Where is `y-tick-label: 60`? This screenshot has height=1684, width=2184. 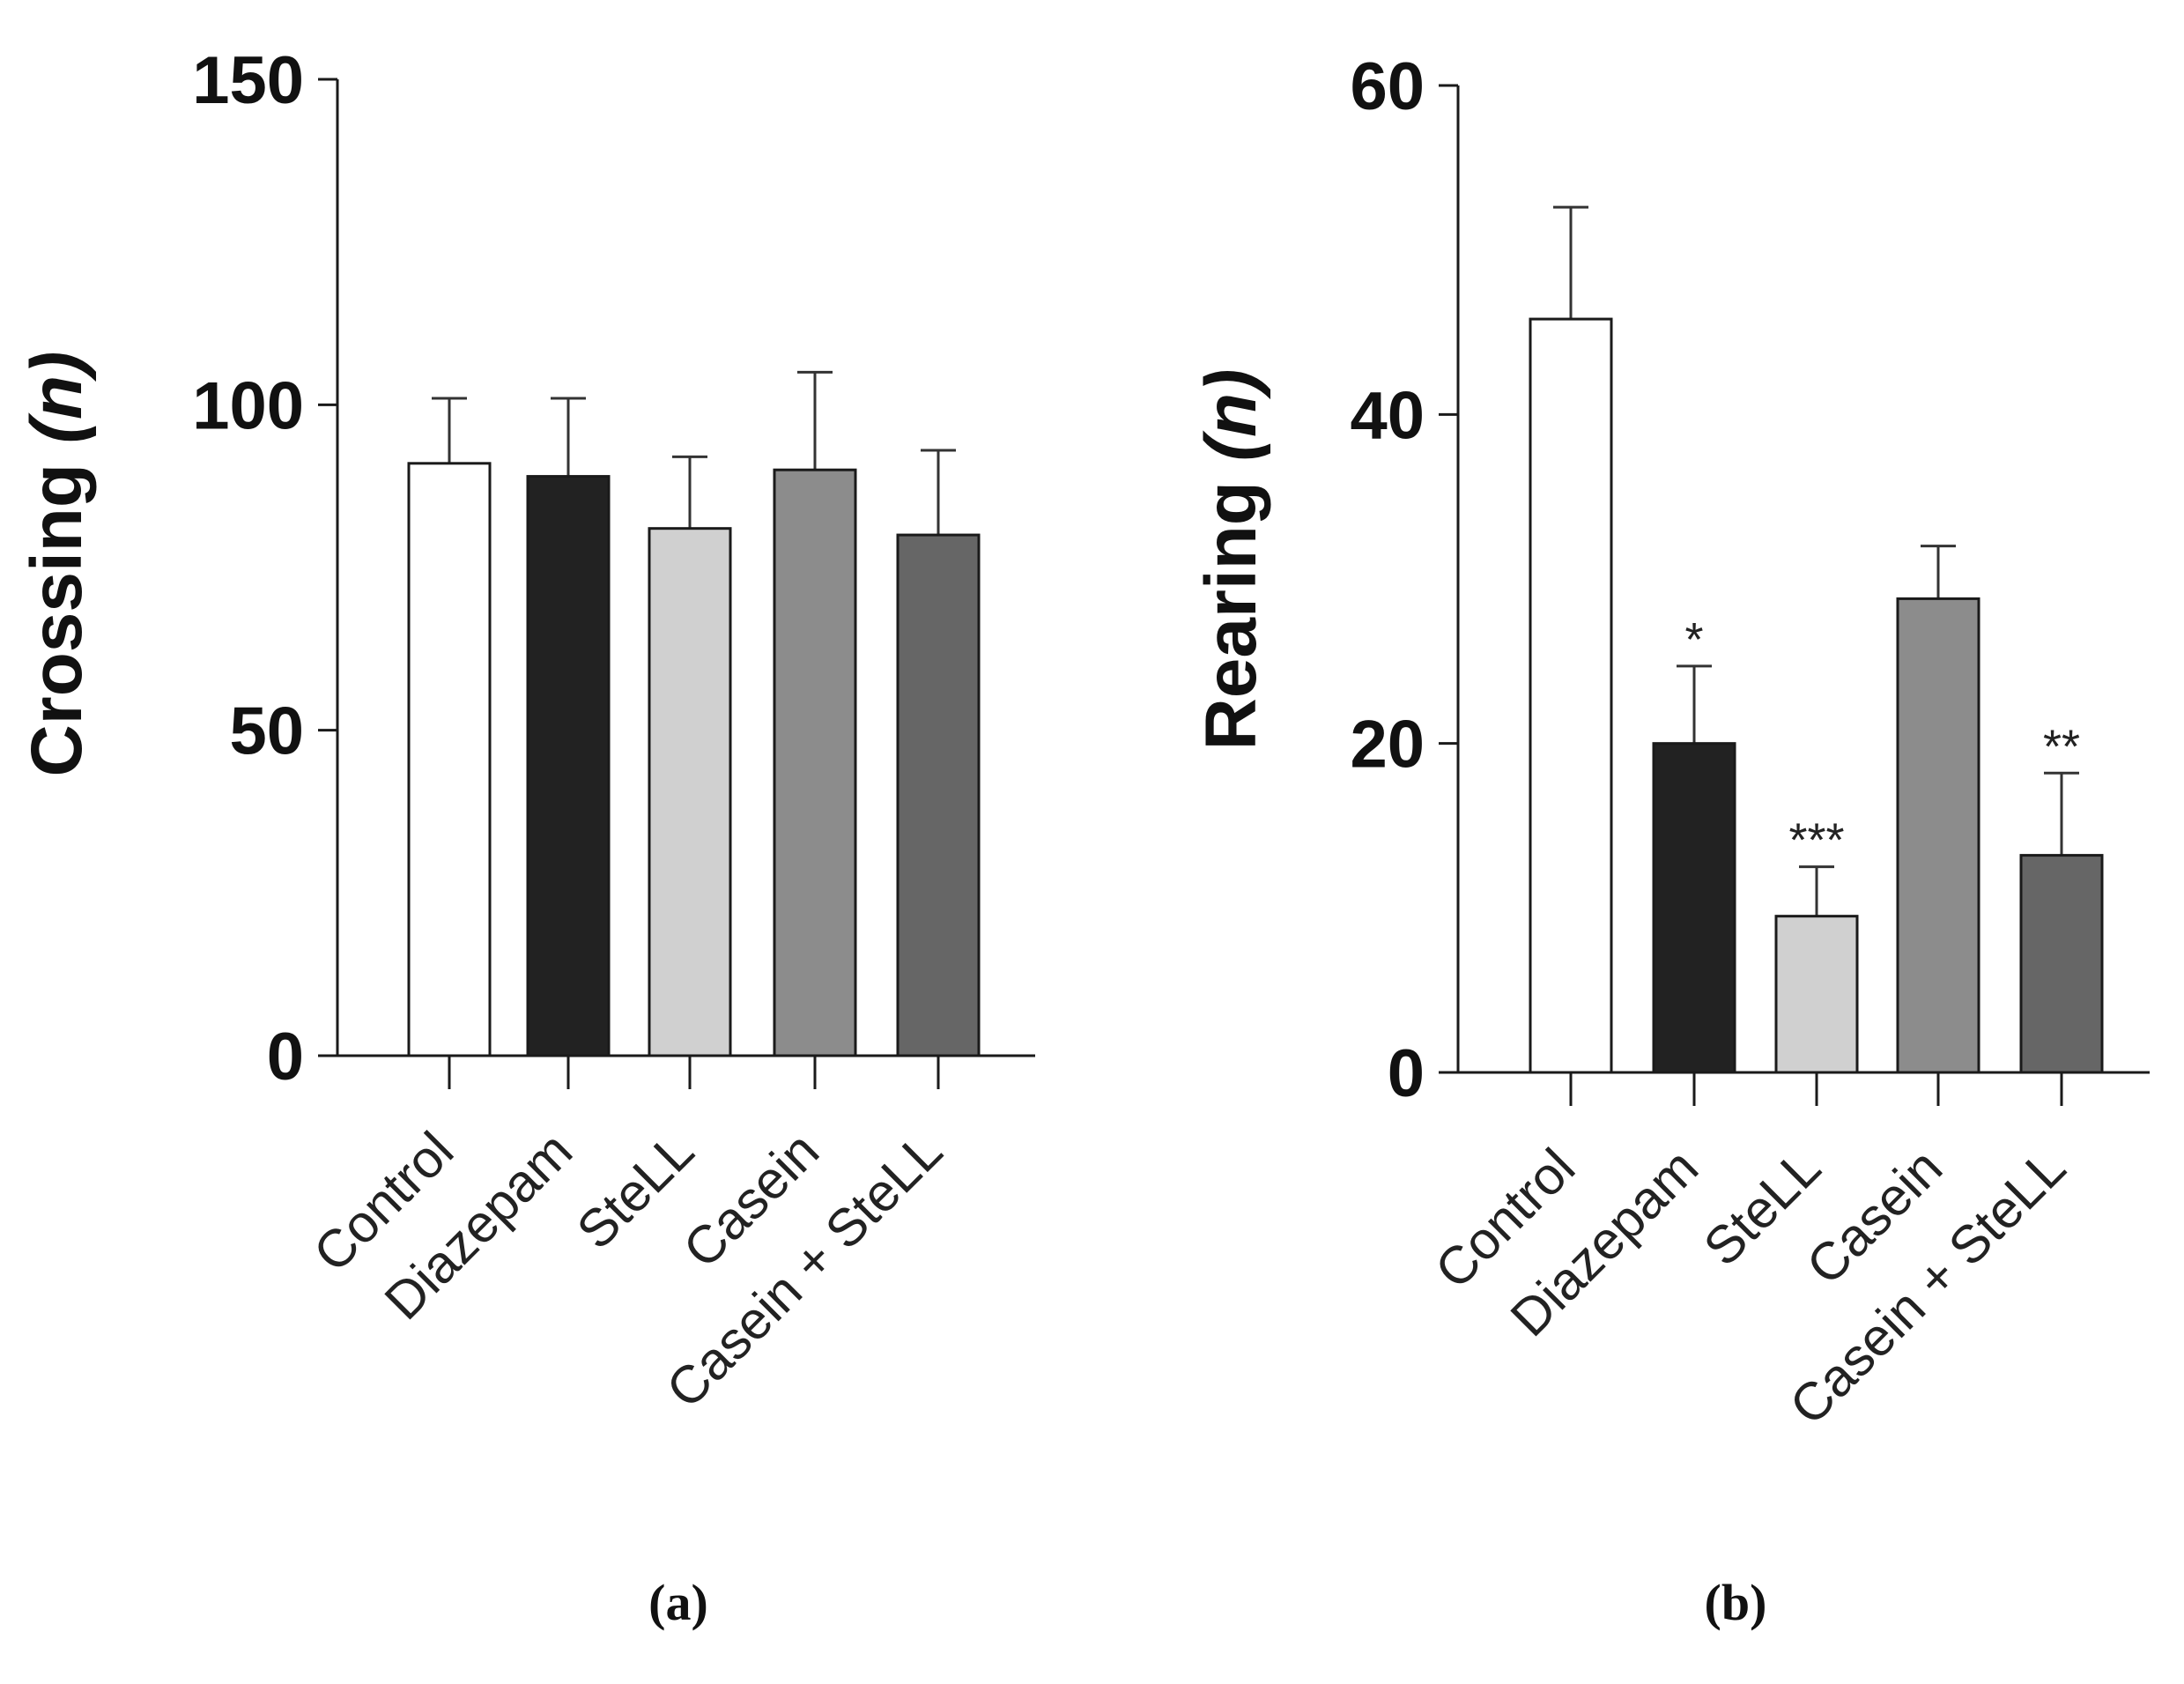
y-tick-label: 60 is located at coordinates (1387, 86).